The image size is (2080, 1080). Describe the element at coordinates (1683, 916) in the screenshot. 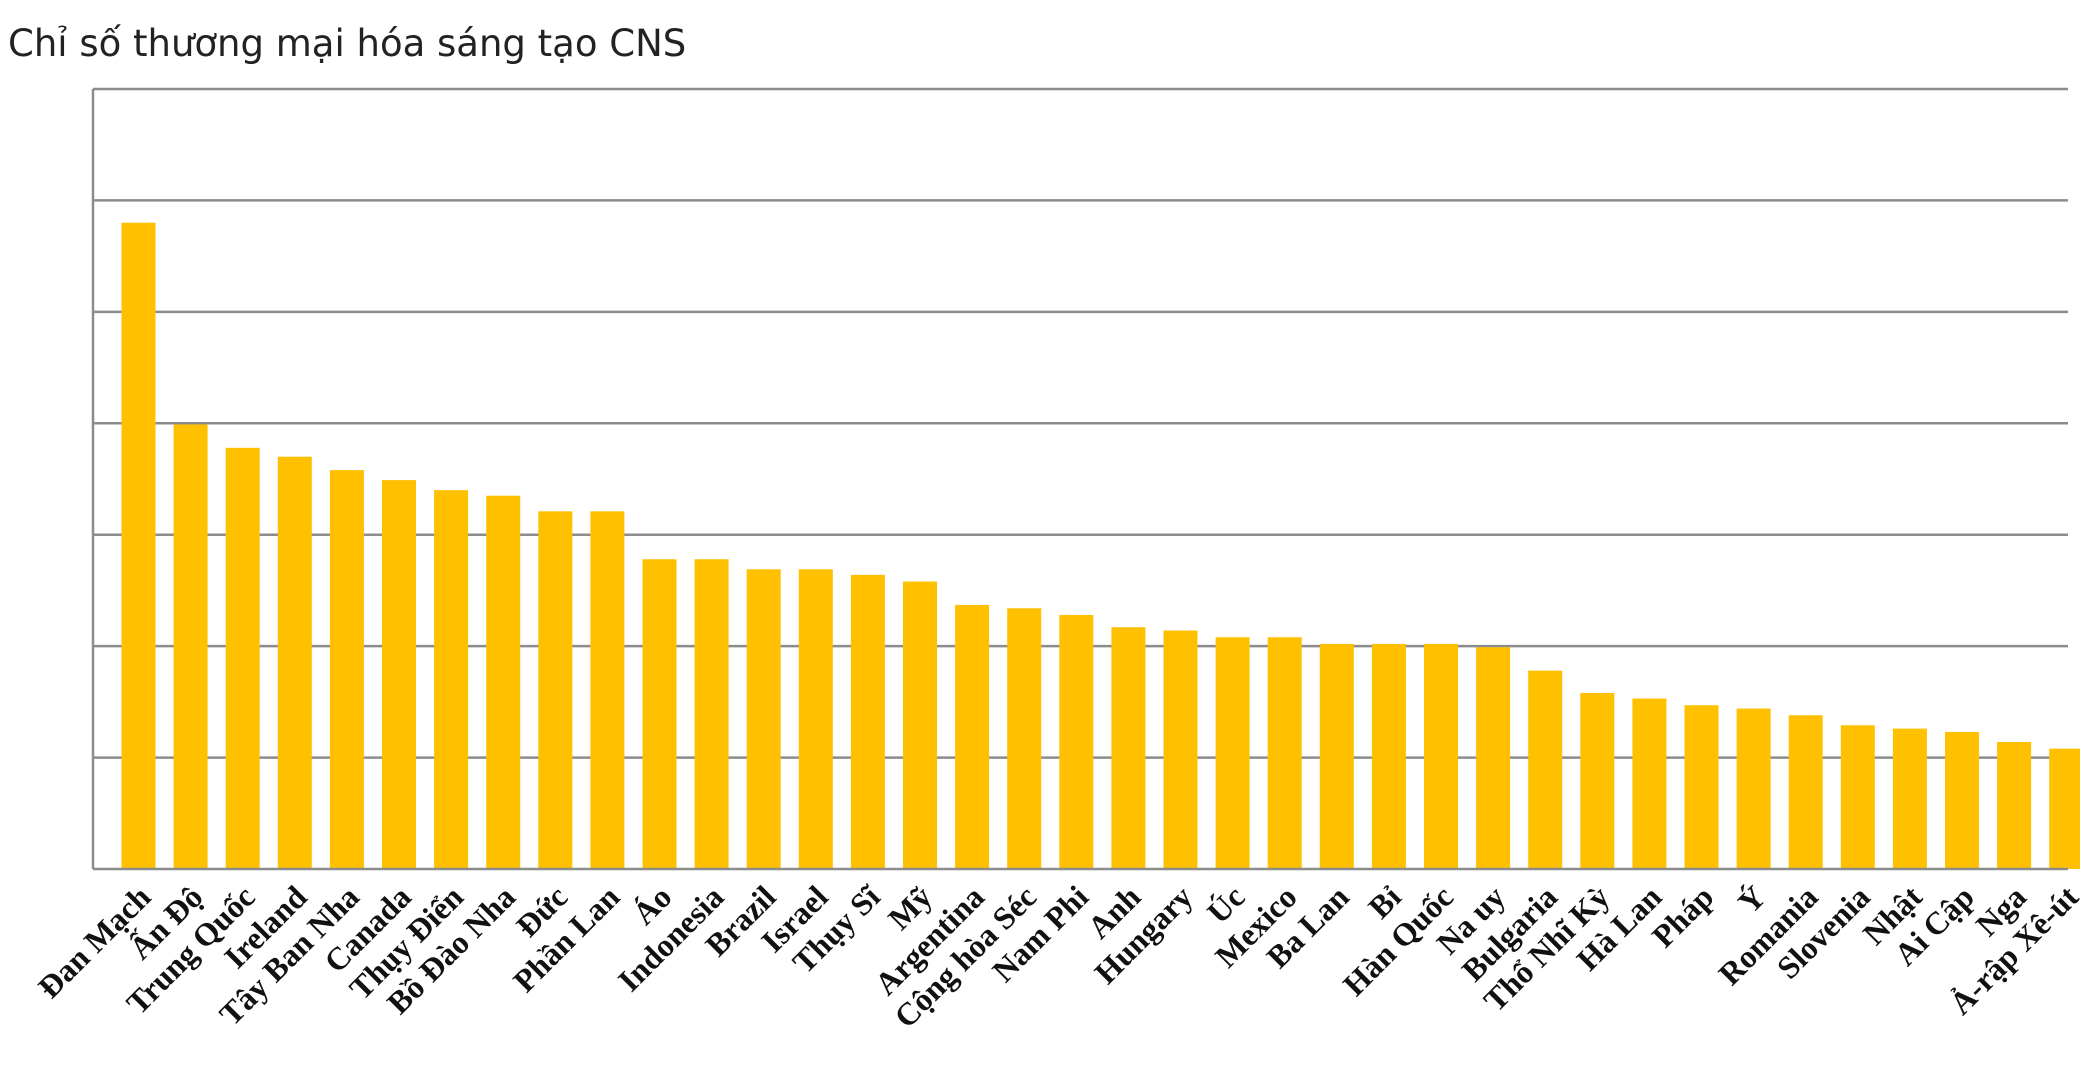

I see `x-tick-label: Pháp` at that location.